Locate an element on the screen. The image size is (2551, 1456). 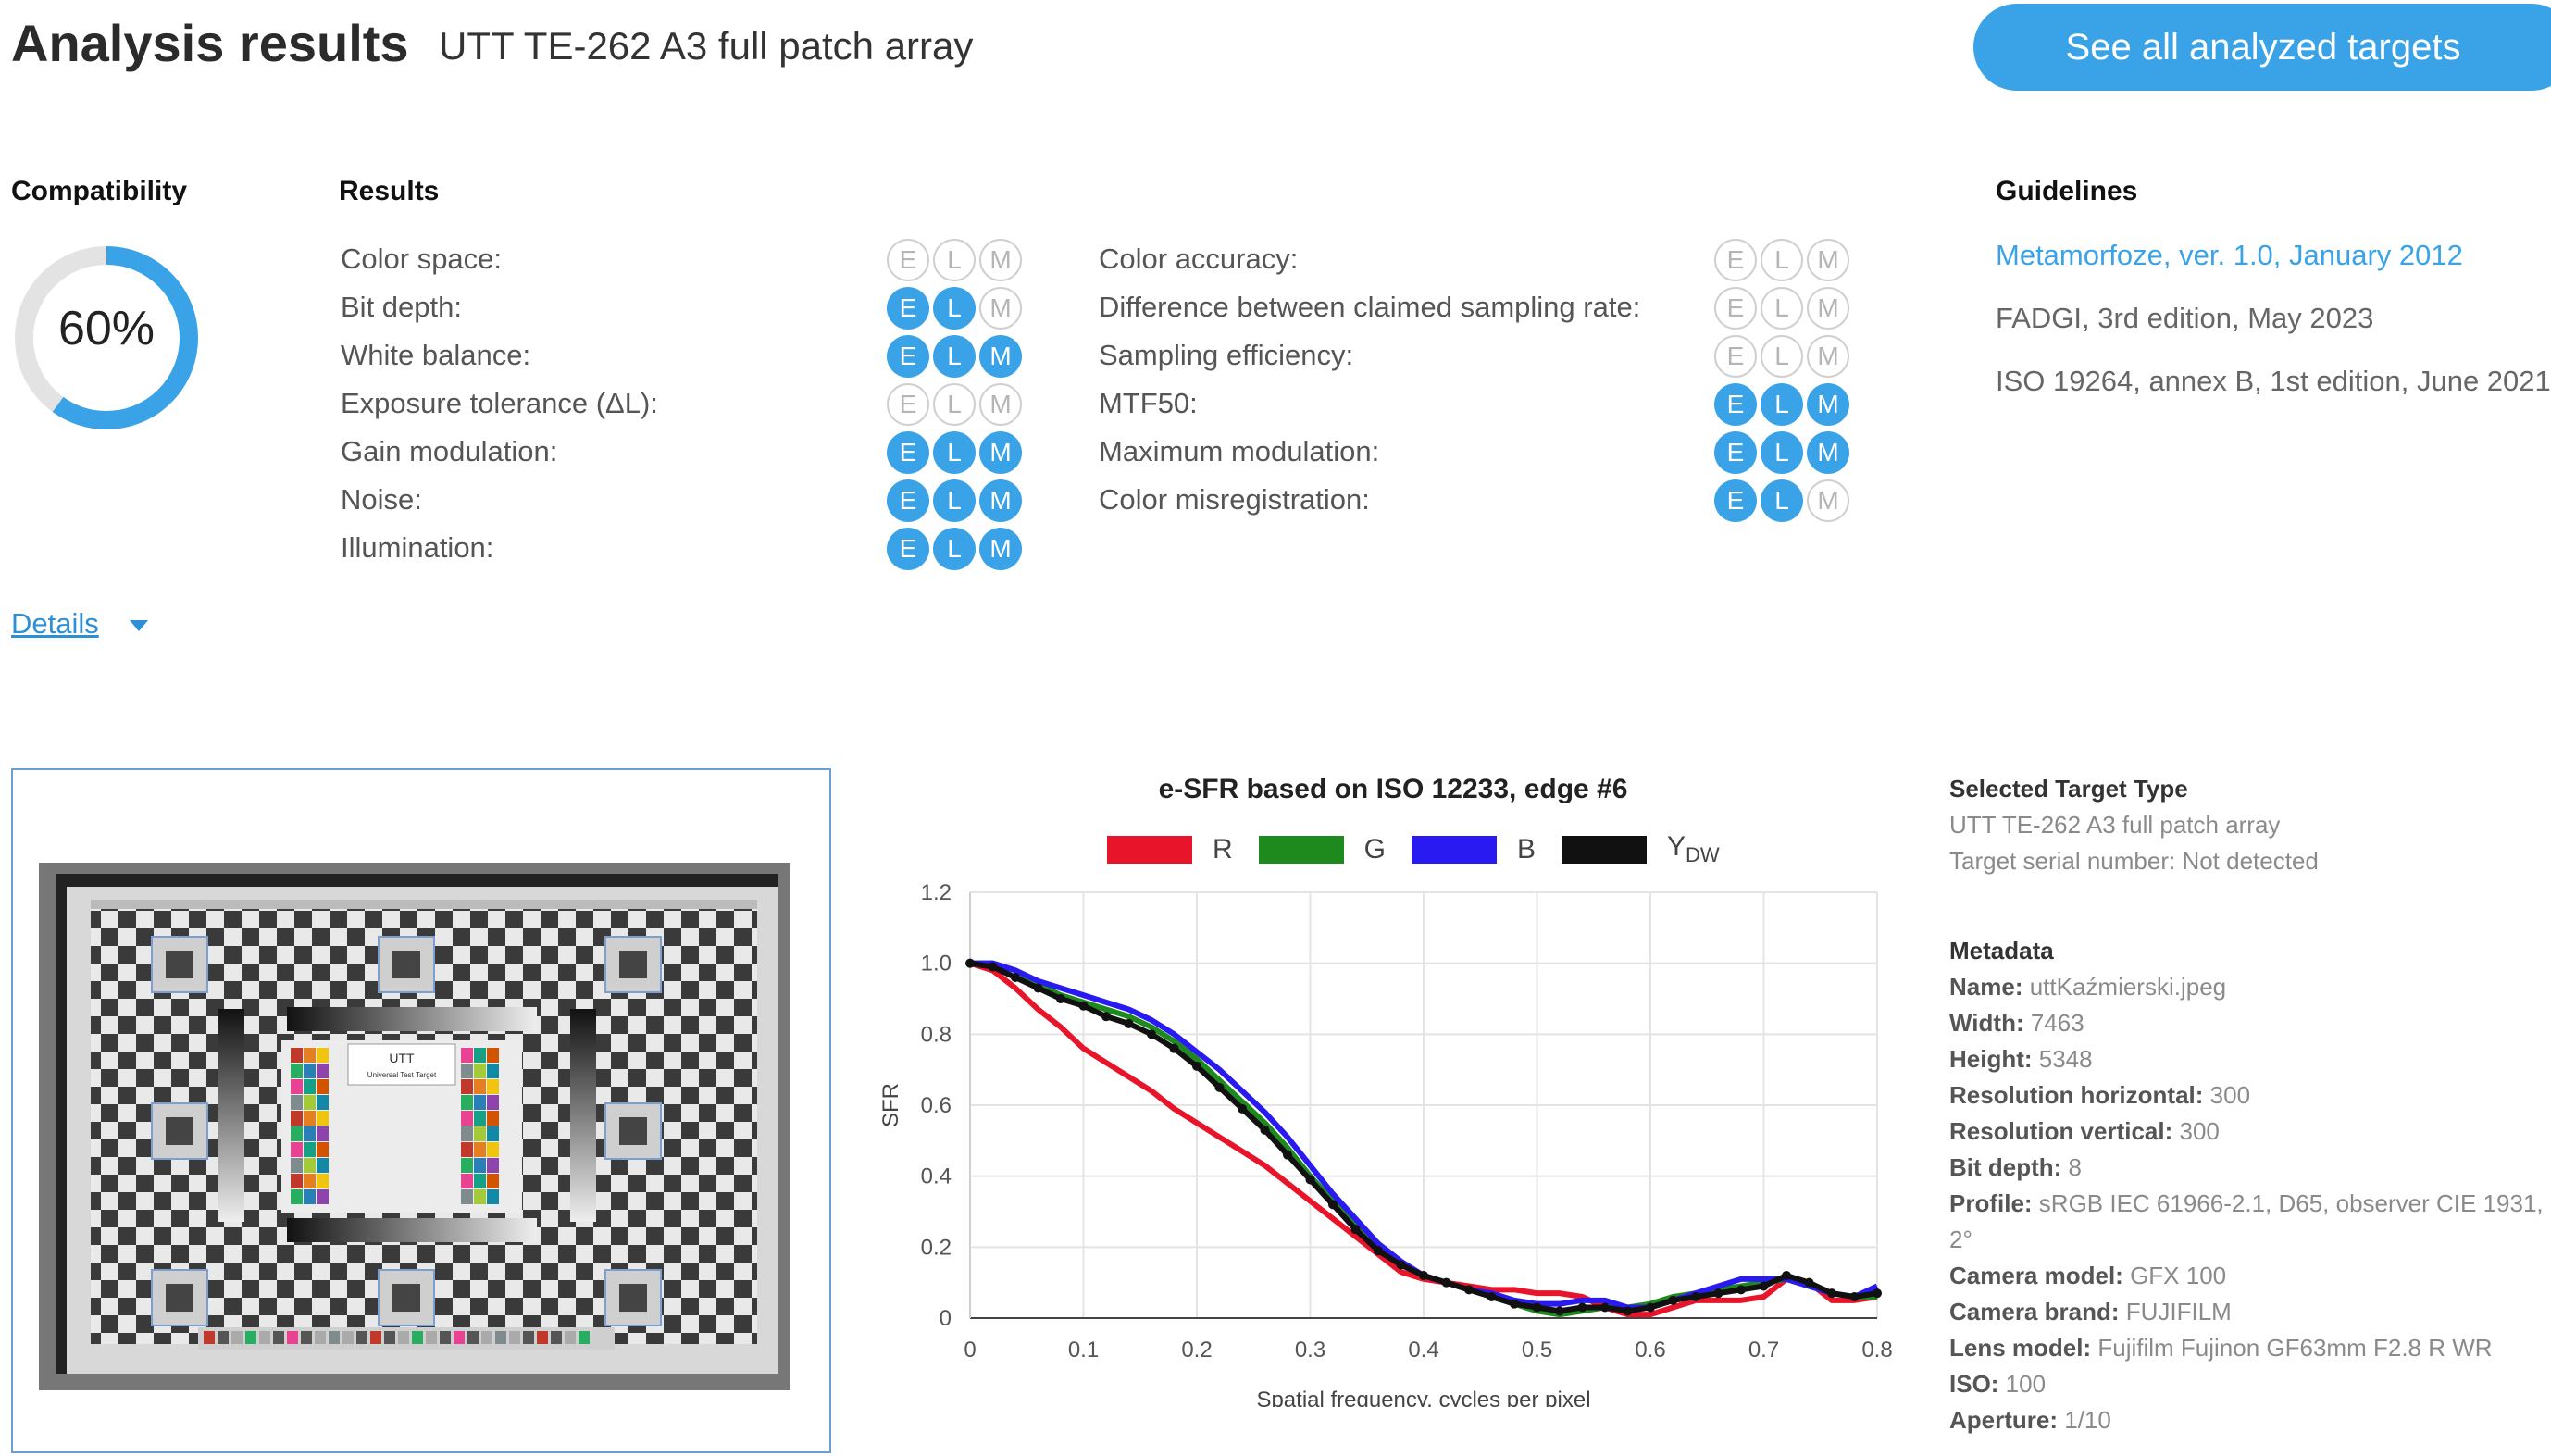
legend-label: B is located at coordinates (1527, 849).